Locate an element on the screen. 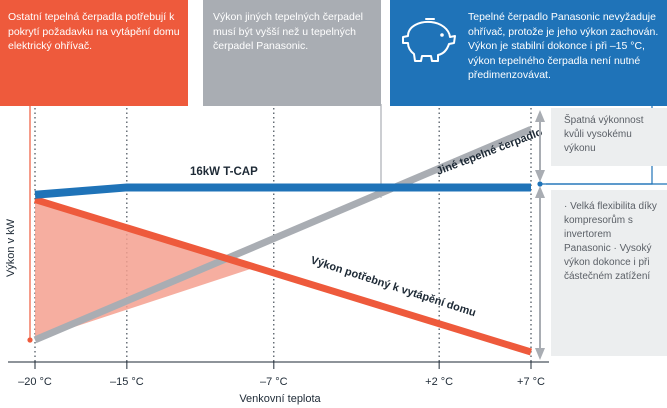 The image size is (667, 408). x-axis-label: Venkovní teplota is located at coordinates (280, 399).